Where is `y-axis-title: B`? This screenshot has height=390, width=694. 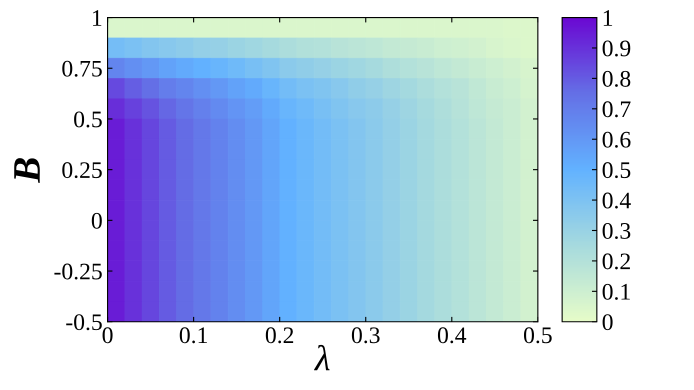
y-axis-title: B is located at coordinates (27, 170).